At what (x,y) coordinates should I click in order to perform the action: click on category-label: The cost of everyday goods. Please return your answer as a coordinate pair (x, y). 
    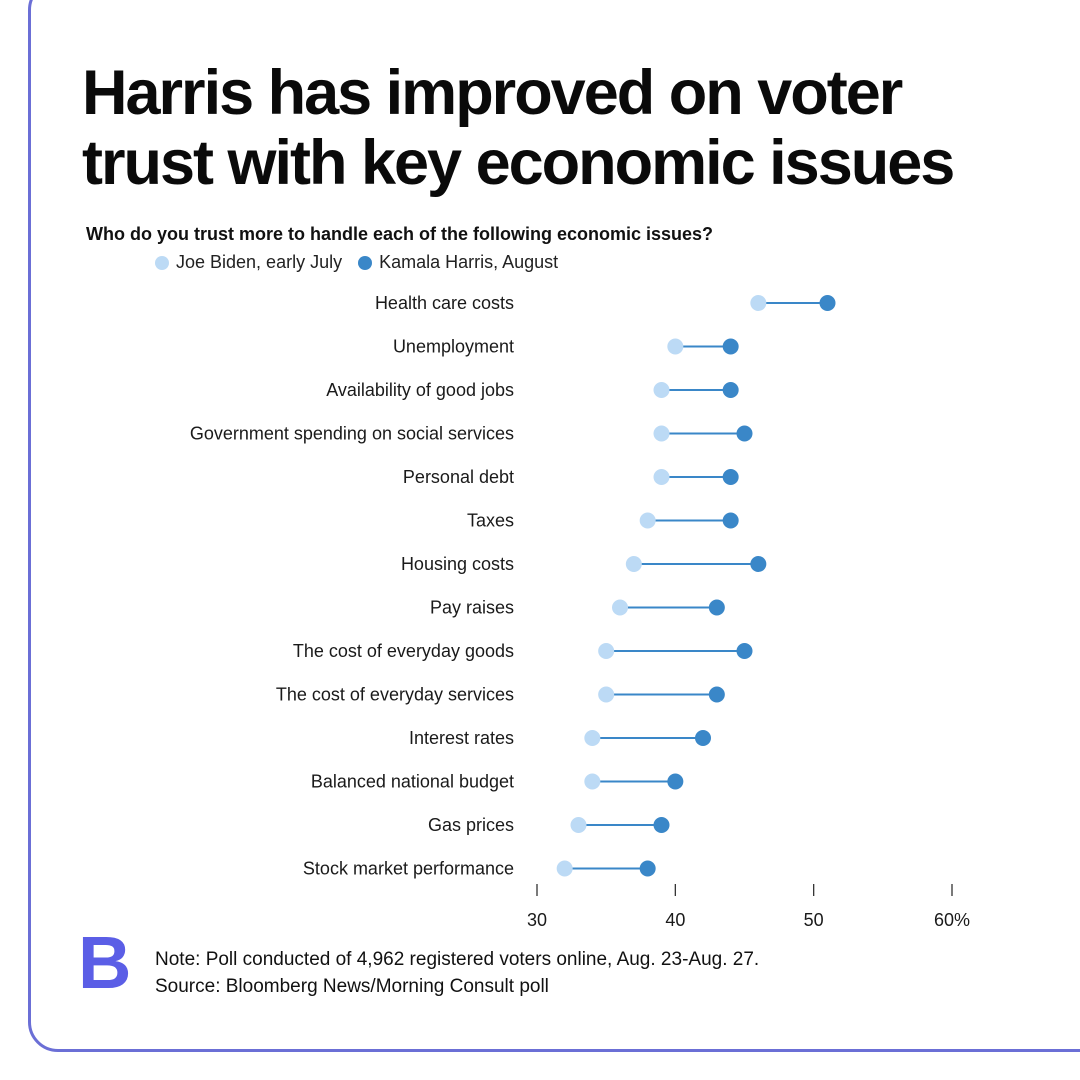
    Looking at the image, I should click on (403, 651).